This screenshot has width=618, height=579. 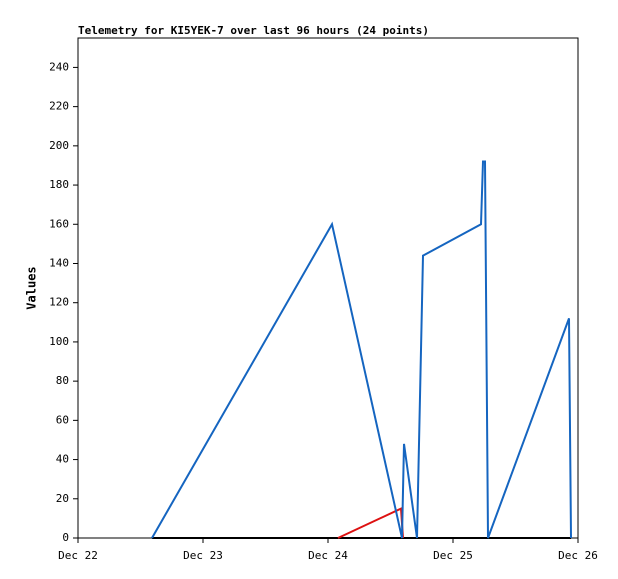 What do you see at coordinates (59, 184) in the screenshot?
I see `y-tick-label: 180` at bounding box center [59, 184].